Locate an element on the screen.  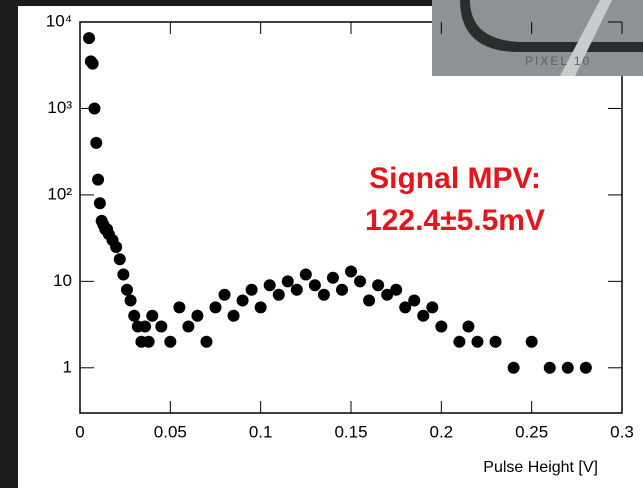
y-tick-label: 1 is located at coordinates (67, 366).